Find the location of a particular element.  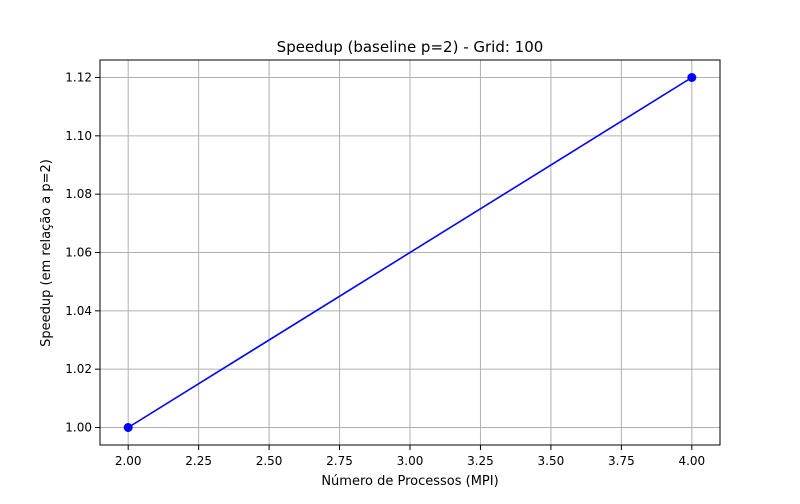

y-tick-label: 1.00 is located at coordinates (78, 428).